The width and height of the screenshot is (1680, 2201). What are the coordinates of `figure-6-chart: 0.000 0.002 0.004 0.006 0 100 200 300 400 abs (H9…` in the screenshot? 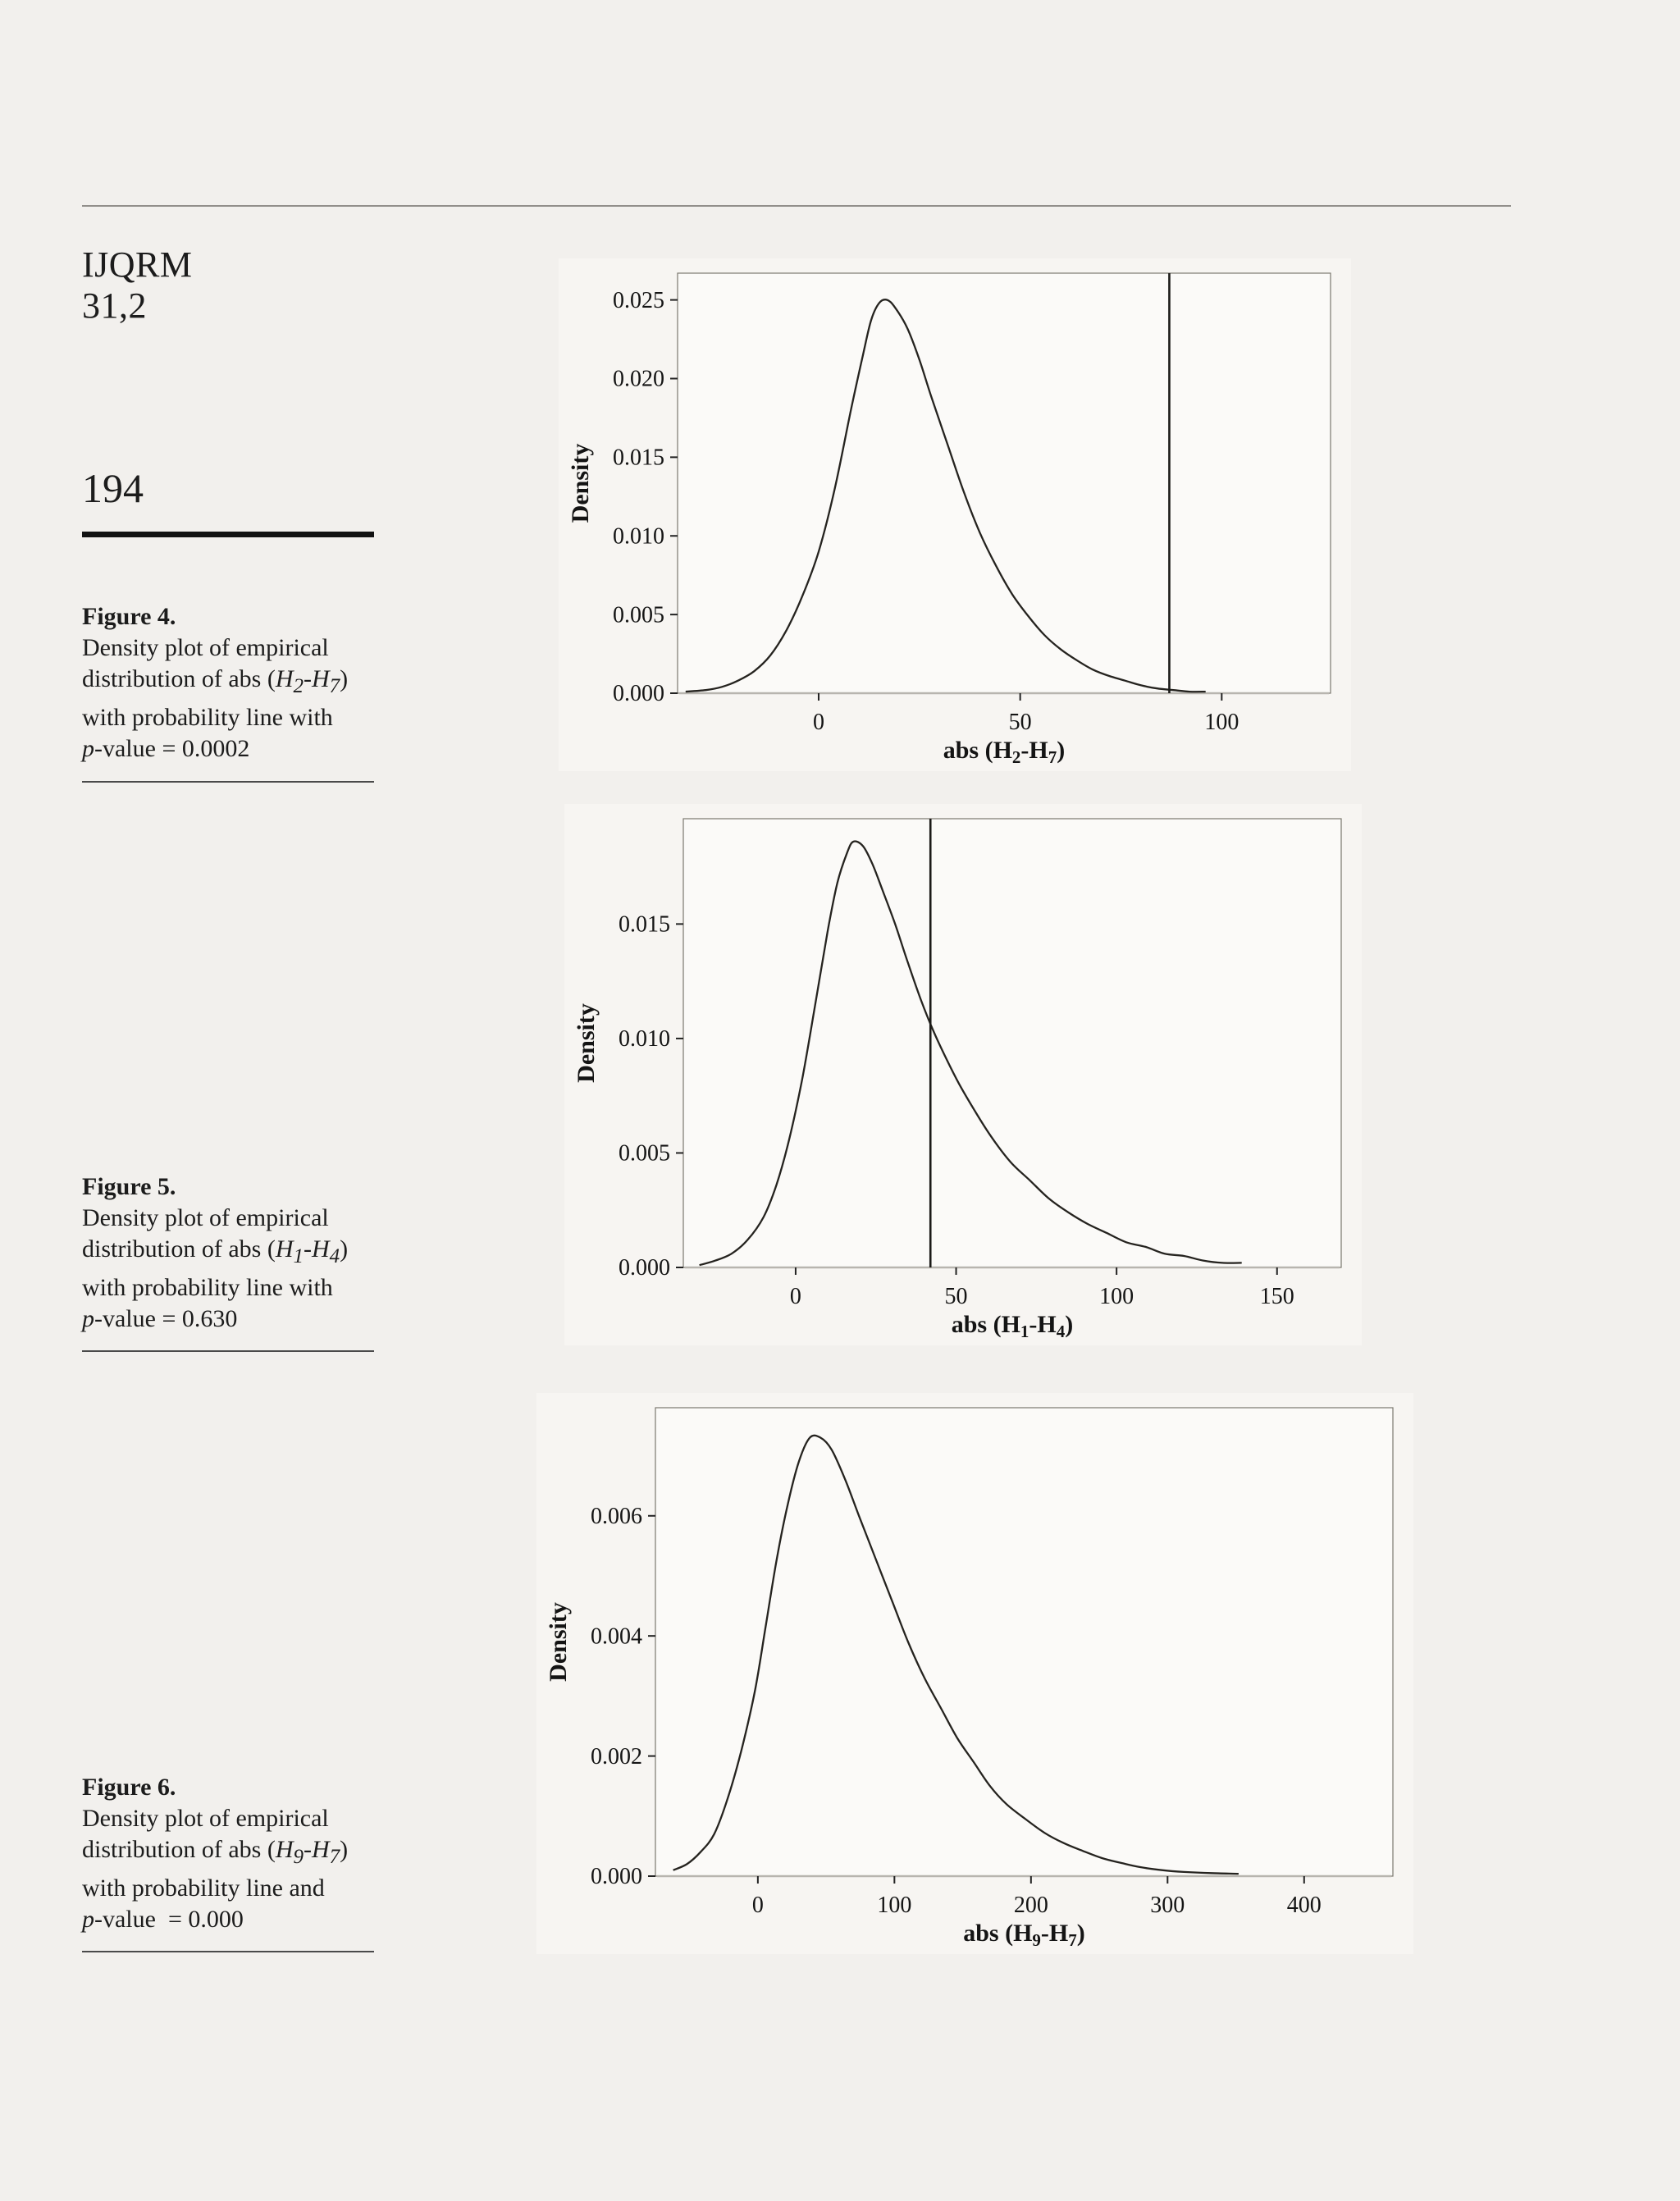 It's located at (975, 1673).